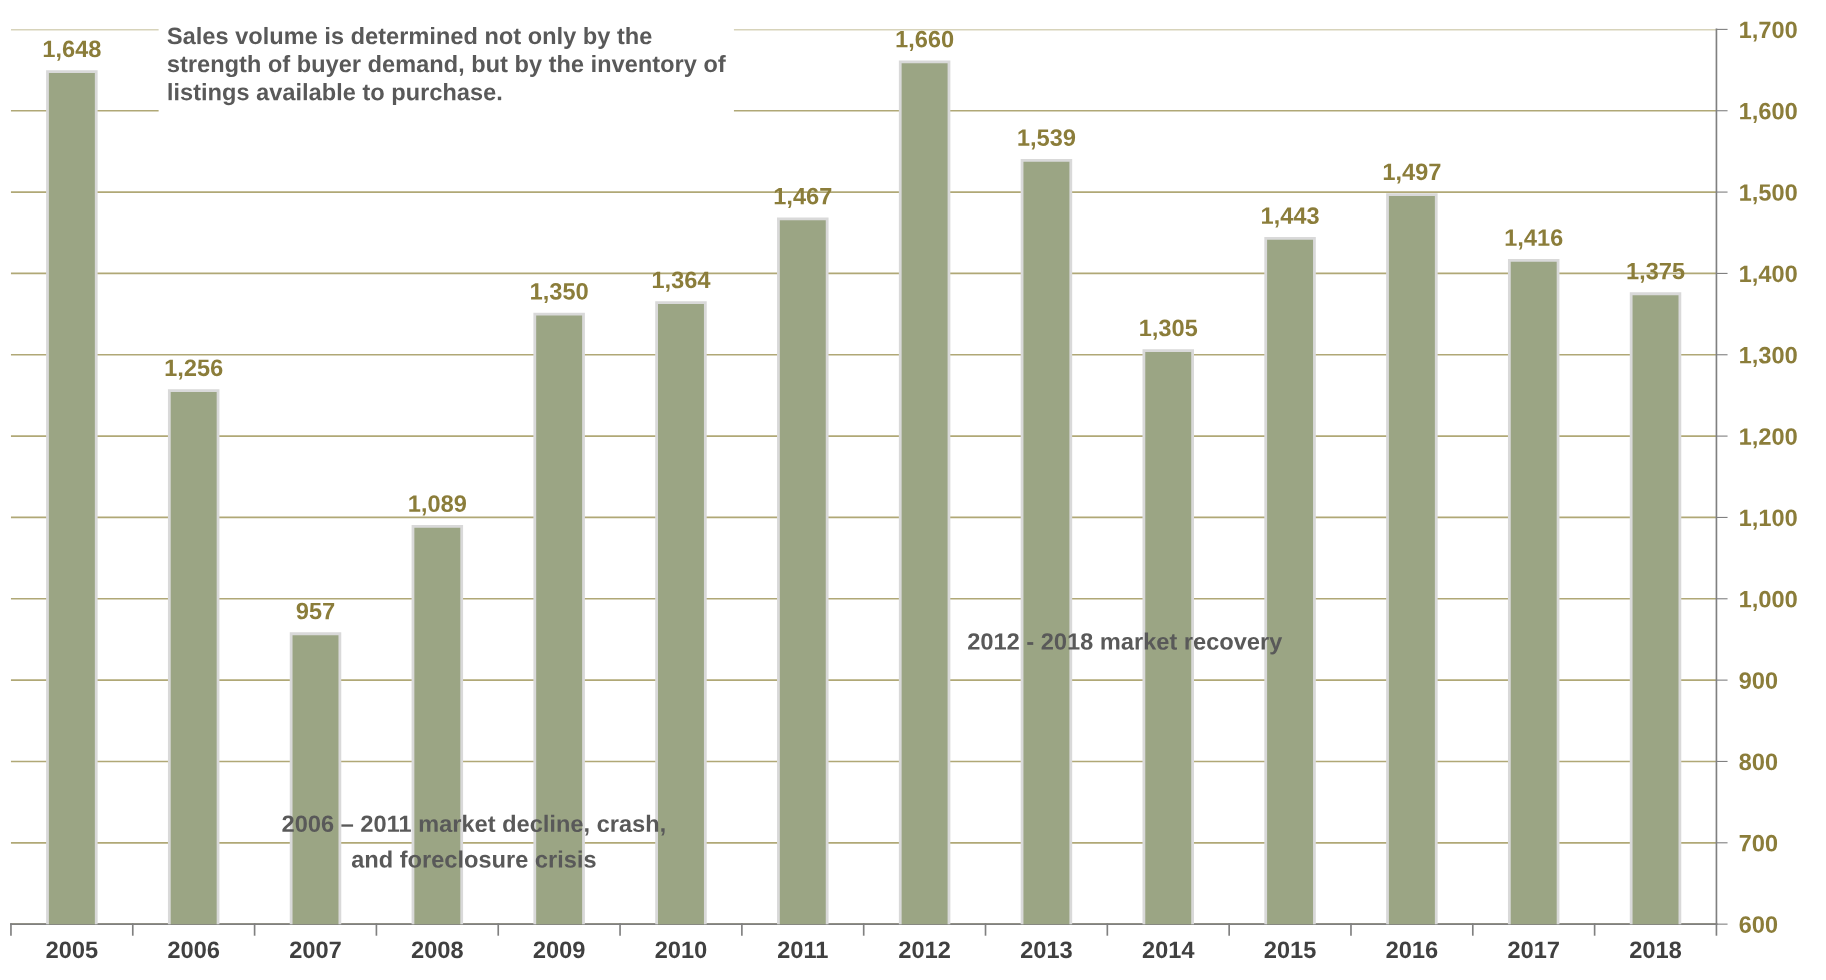 This screenshot has height=980, width=1826. What do you see at coordinates (1168, 950) in the screenshot?
I see `x-tick-label: 2014` at bounding box center [1168, 950].